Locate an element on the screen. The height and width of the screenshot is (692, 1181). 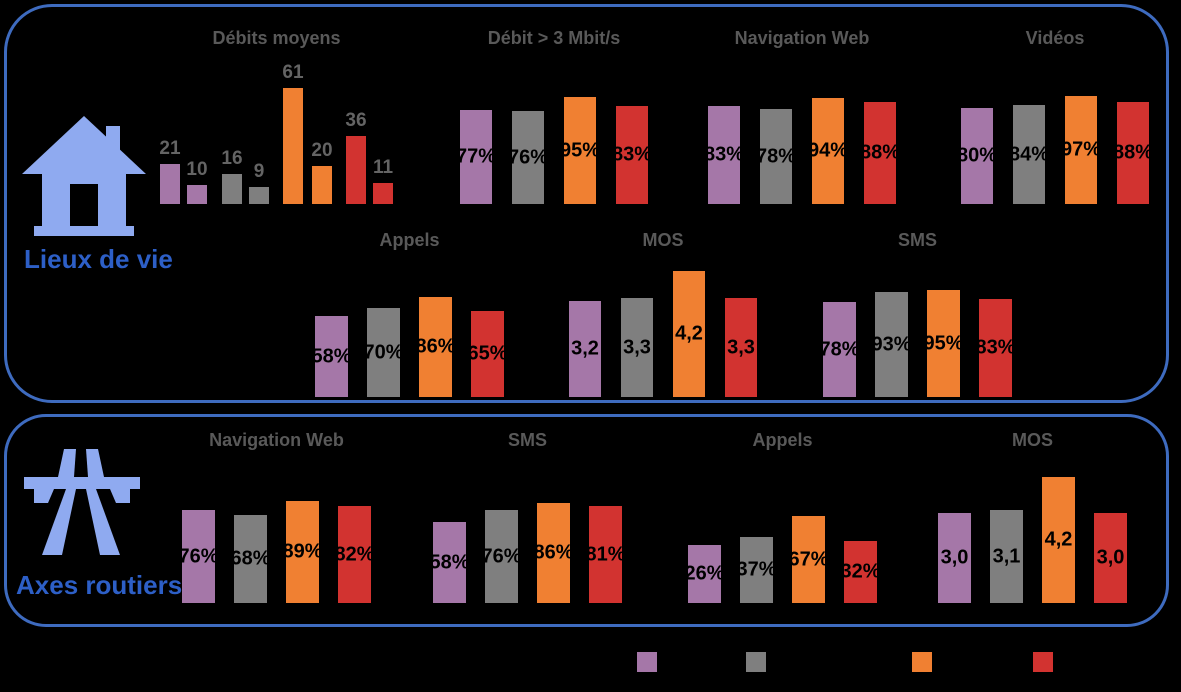
bar-value-label: 88% is located at coordinates (1133, 152).